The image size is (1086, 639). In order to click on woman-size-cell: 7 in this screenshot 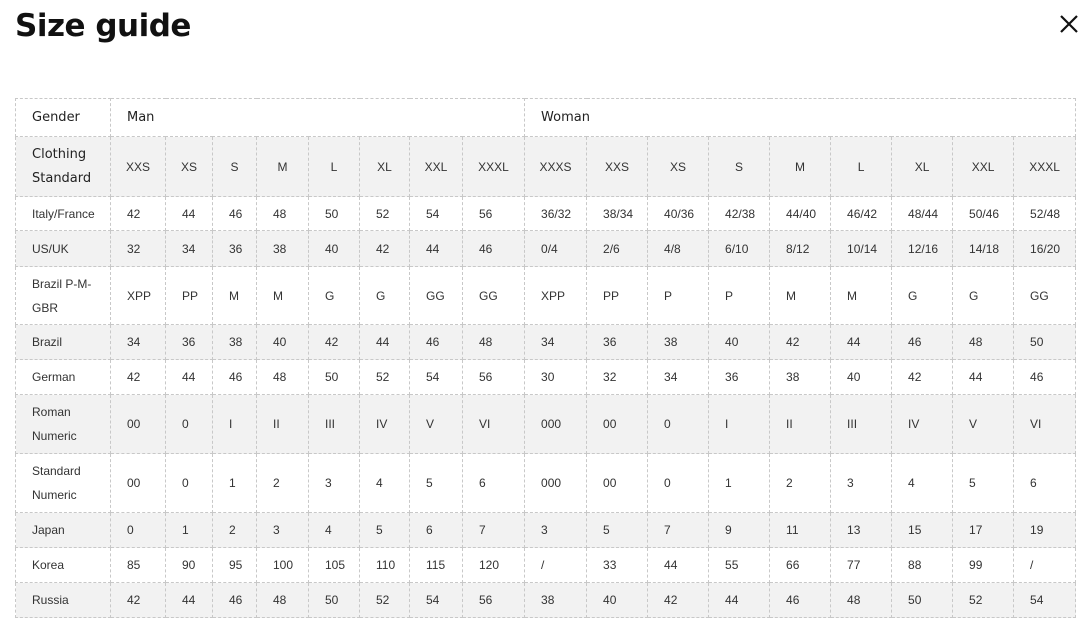, I will do `click(678, 530)`.